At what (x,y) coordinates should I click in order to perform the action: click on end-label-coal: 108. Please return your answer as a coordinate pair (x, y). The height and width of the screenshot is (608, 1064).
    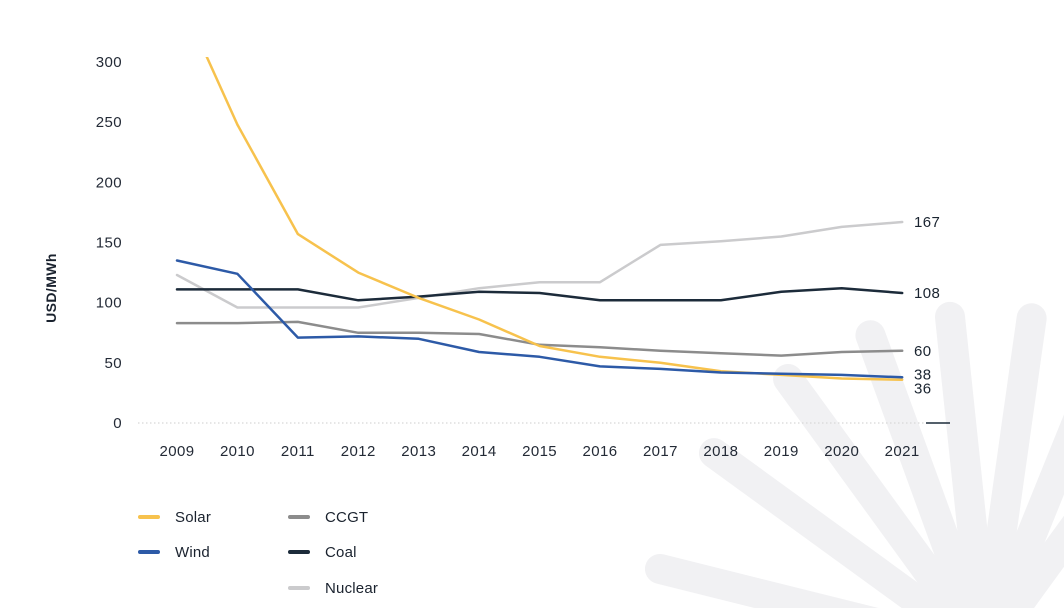
    Looking at the image, I should click on (927, 293).